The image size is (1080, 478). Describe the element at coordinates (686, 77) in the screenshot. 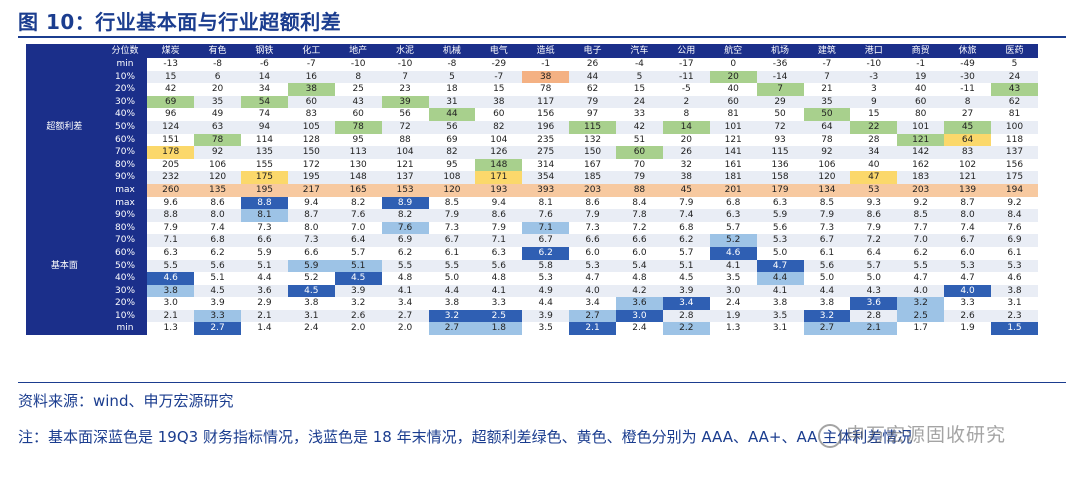

I see `table-cell: -11` at that location.